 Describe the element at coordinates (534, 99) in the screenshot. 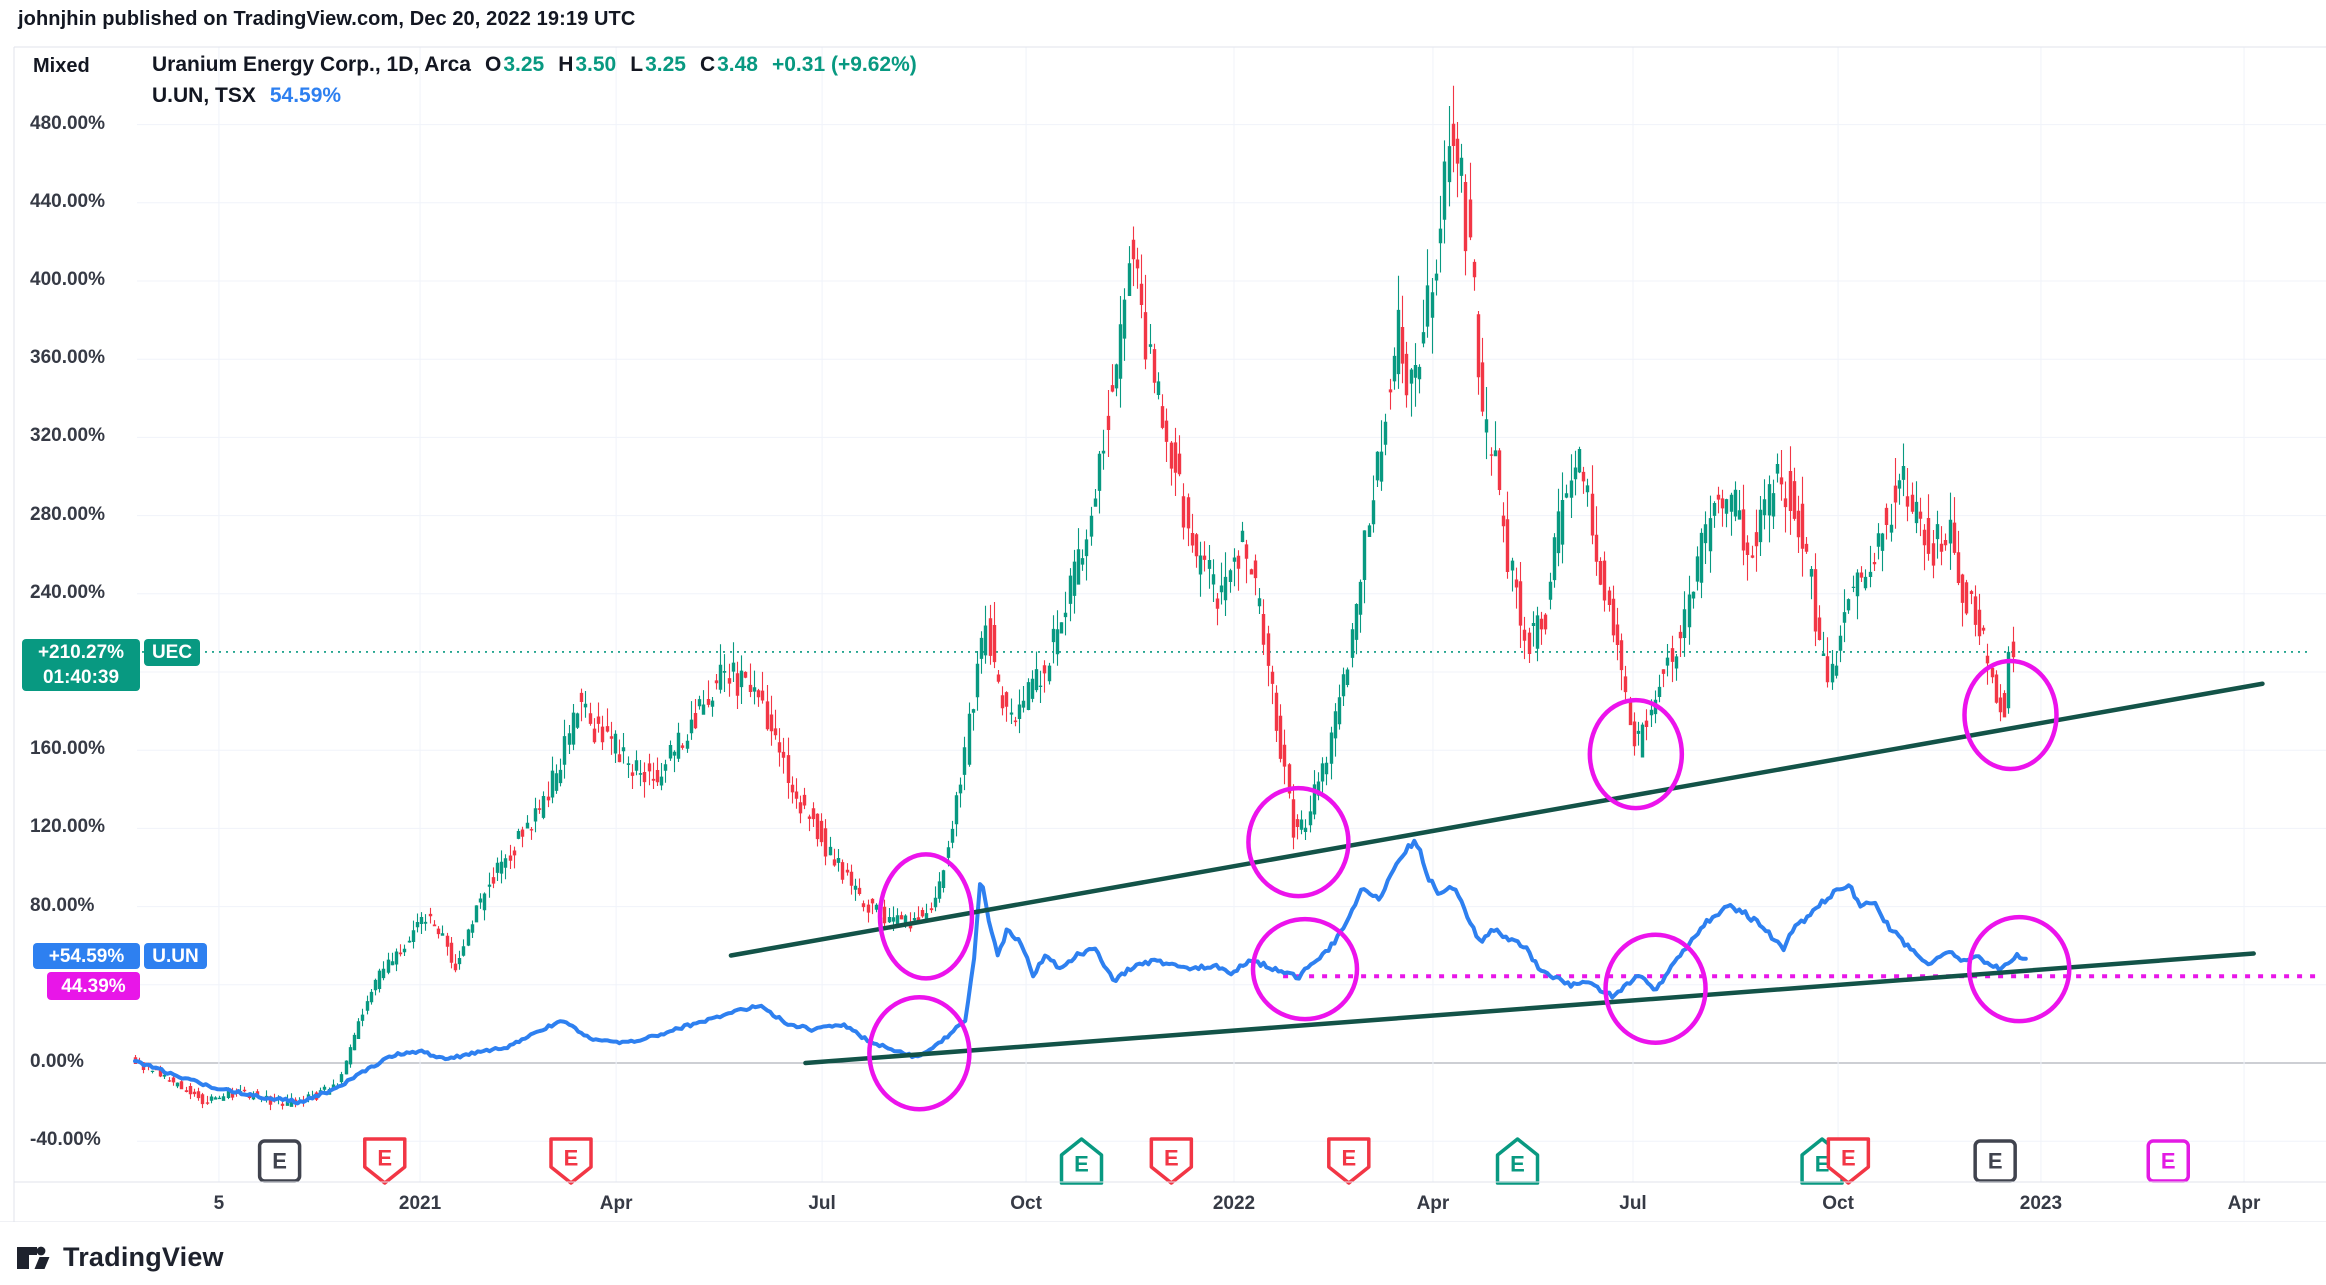

I see `legend-compare-row: U.UN, TSX 54.59%` at that location.